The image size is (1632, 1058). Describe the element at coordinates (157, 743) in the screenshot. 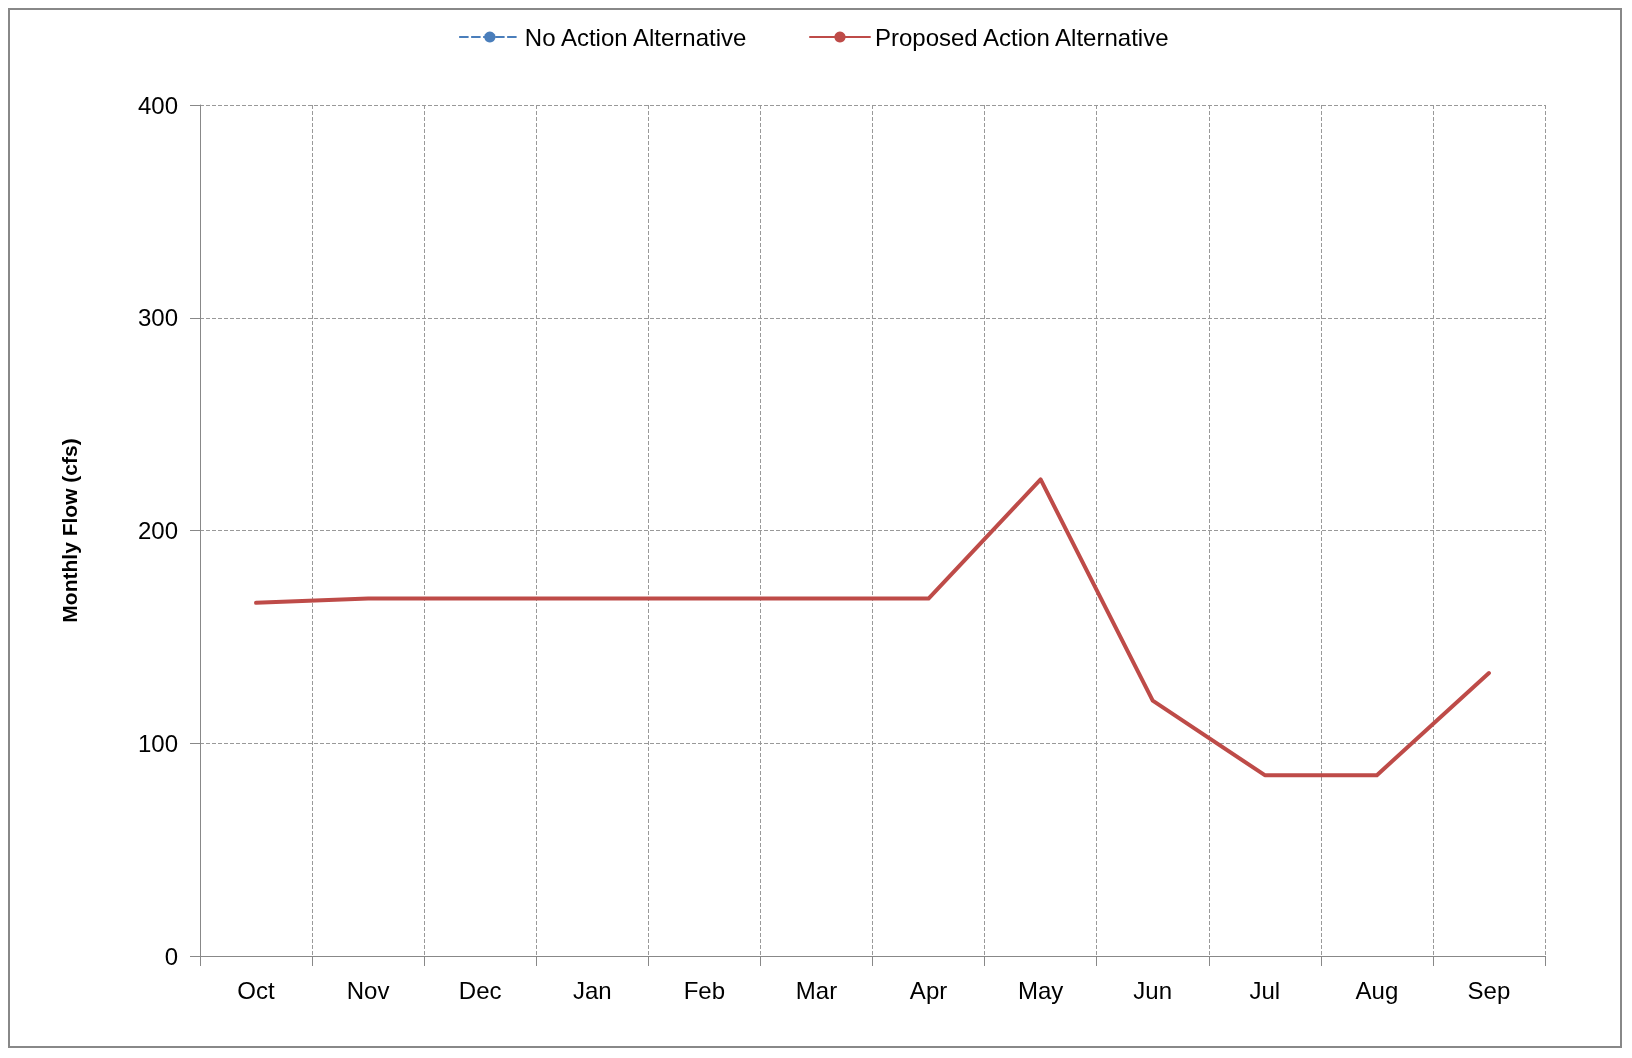

I see `y-tick-label: 100` at that location.